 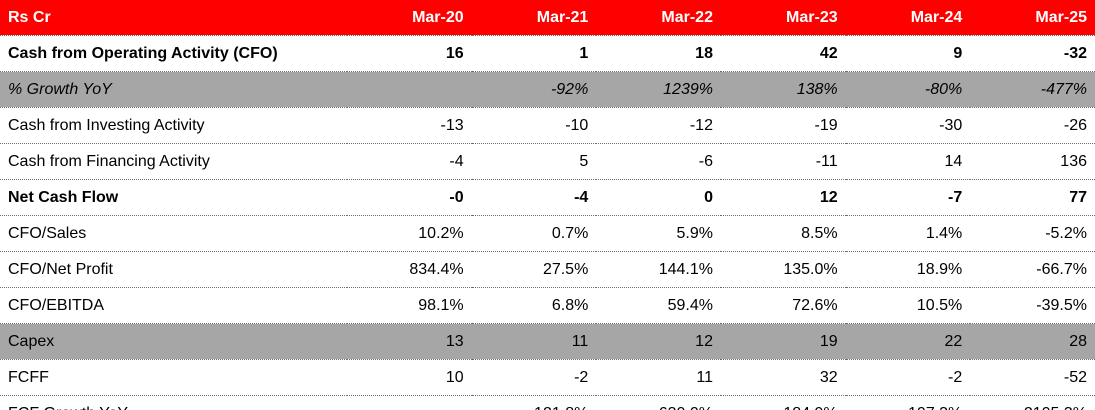 I want to click on value-cell: -13, so click(x=409, y=125).